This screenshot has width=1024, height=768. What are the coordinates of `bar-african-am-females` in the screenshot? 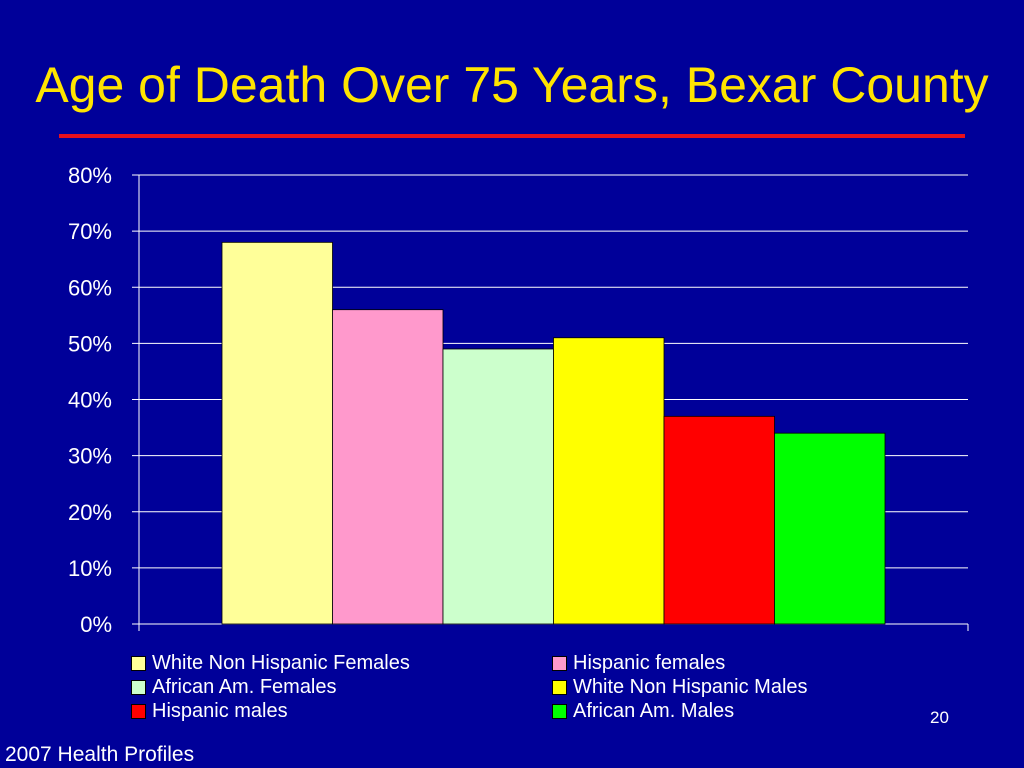 It's located at (498, 486).